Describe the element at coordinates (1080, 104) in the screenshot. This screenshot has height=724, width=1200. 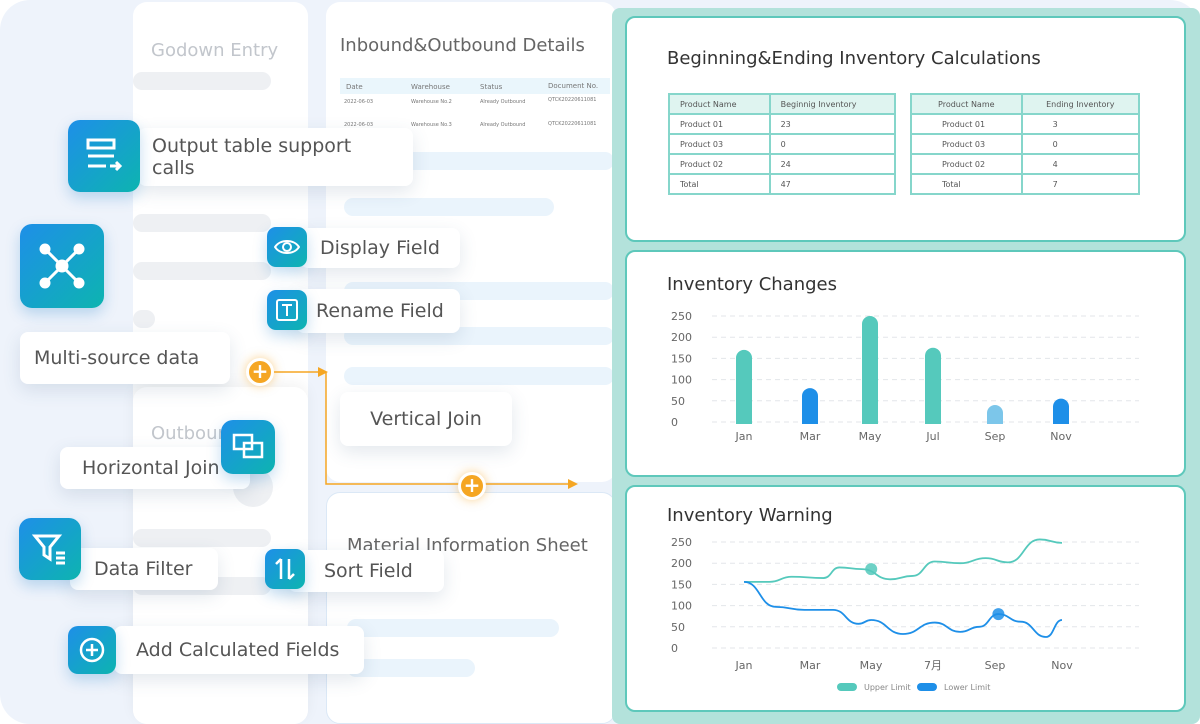
I see `table-cell: Ending Inventory` at that location.